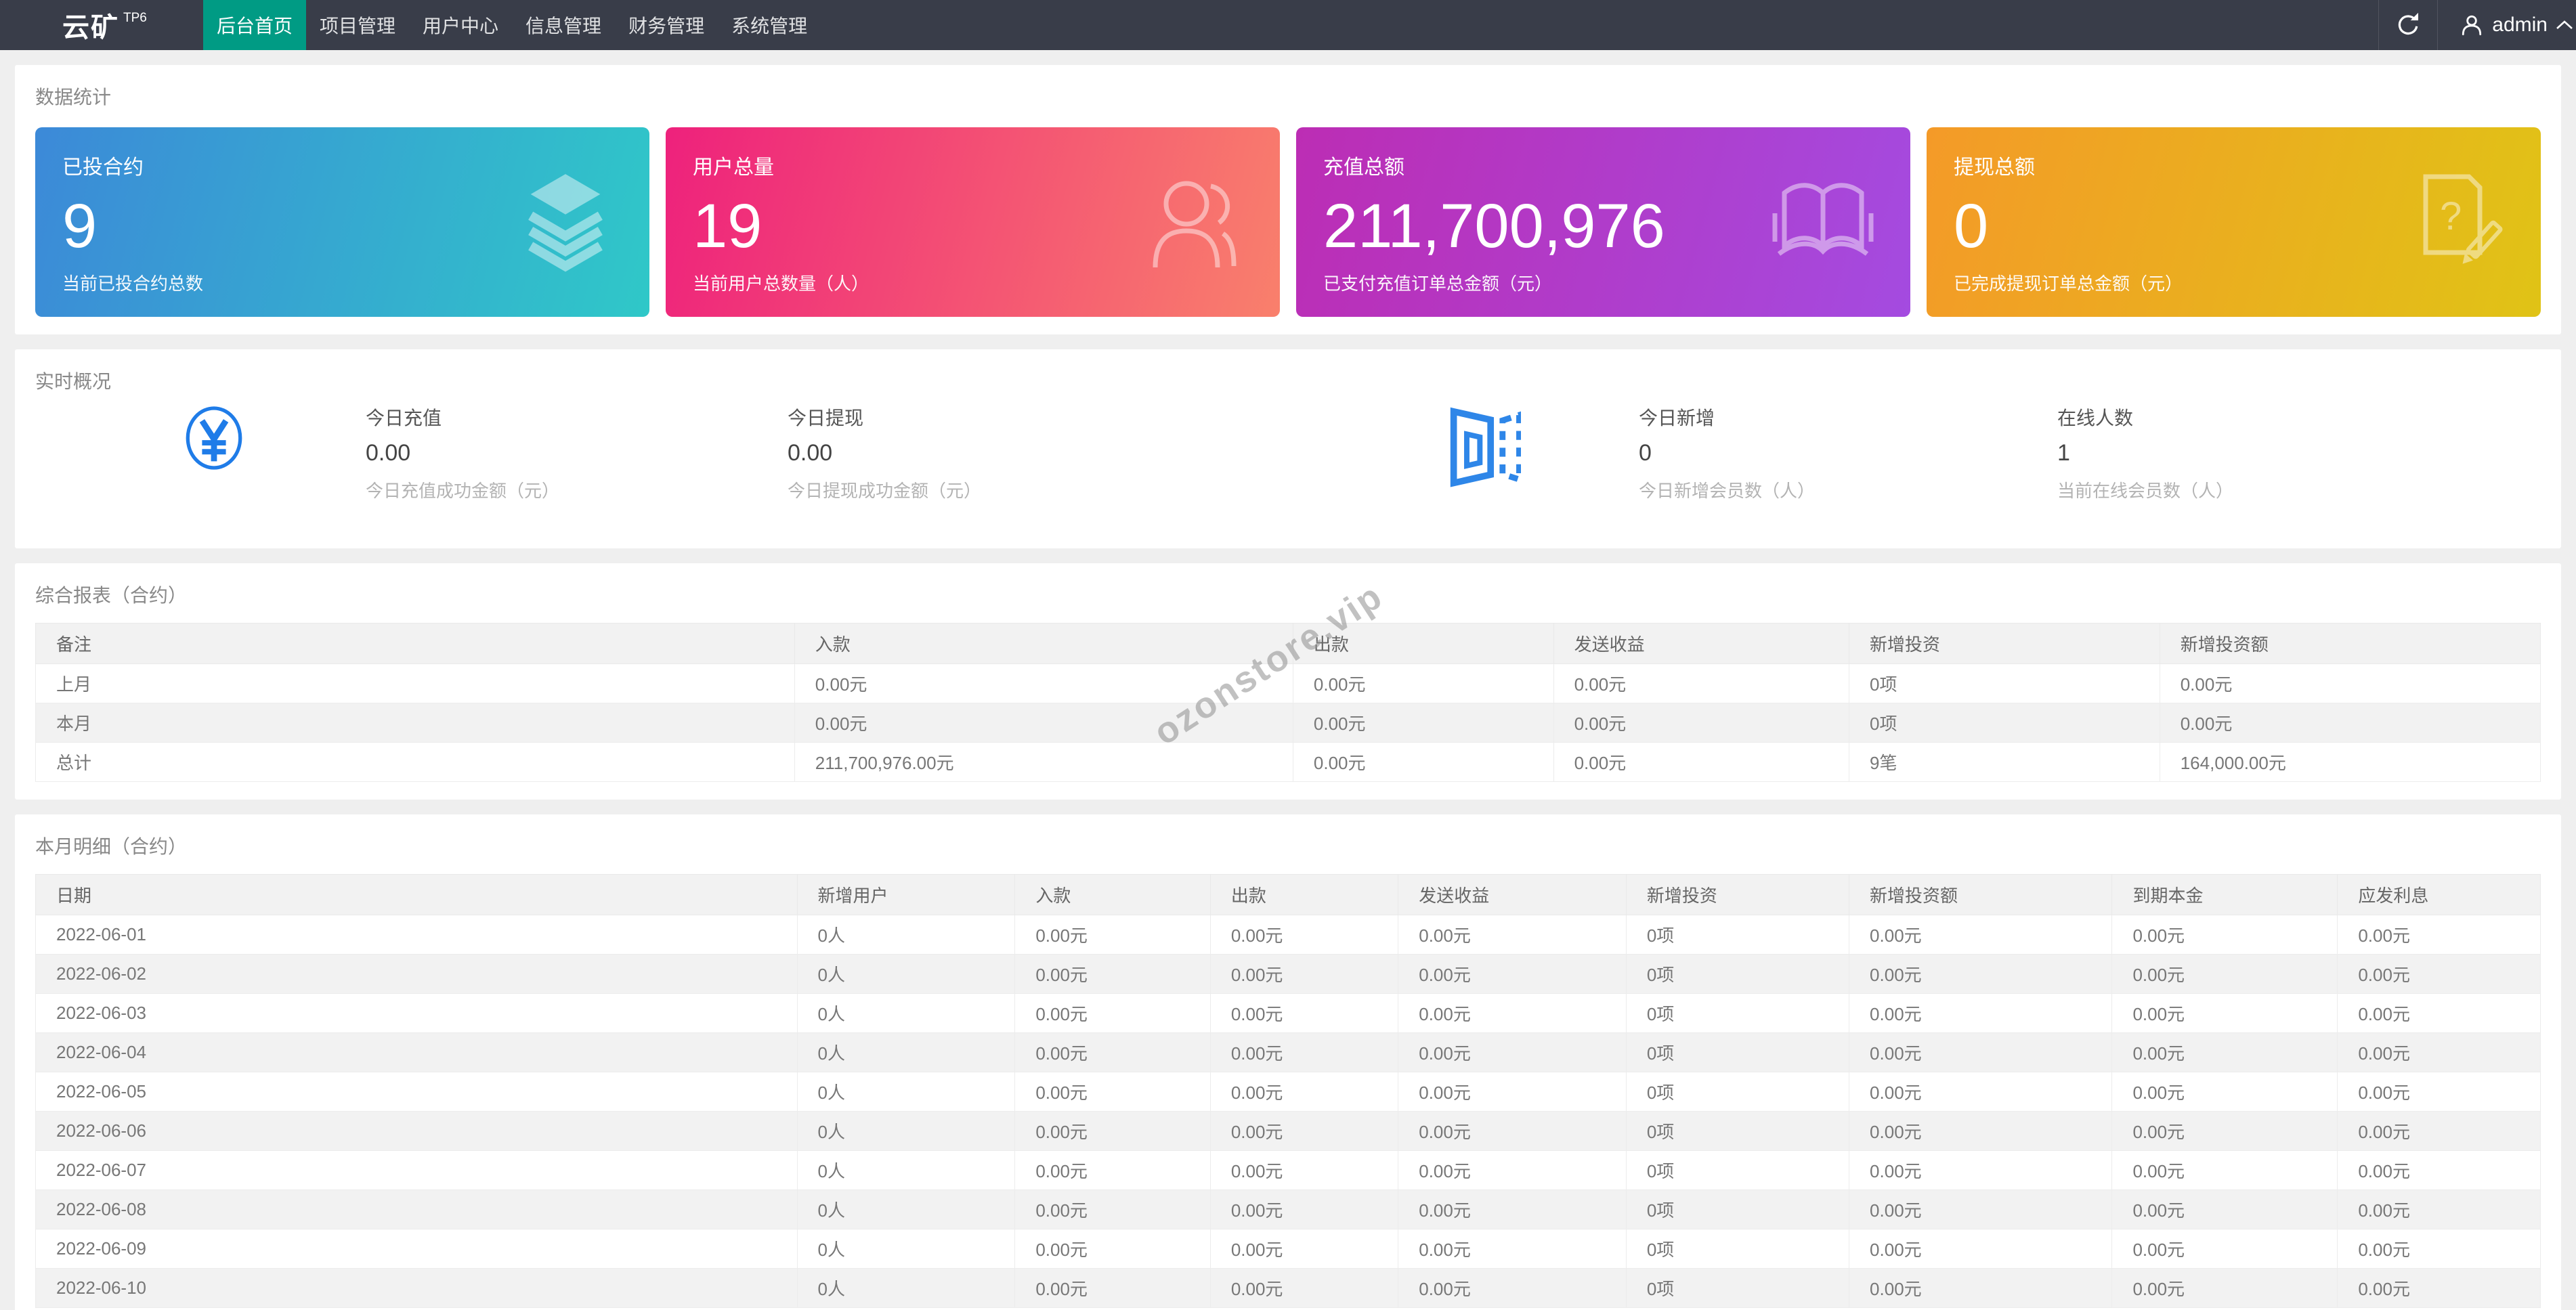 Image resolution: width=2576 pixels, height=1310 pixels. Describe the element at coordinates (1363, 168) in the screenshot. I see `stat-card-label: 充值总额` at that location.